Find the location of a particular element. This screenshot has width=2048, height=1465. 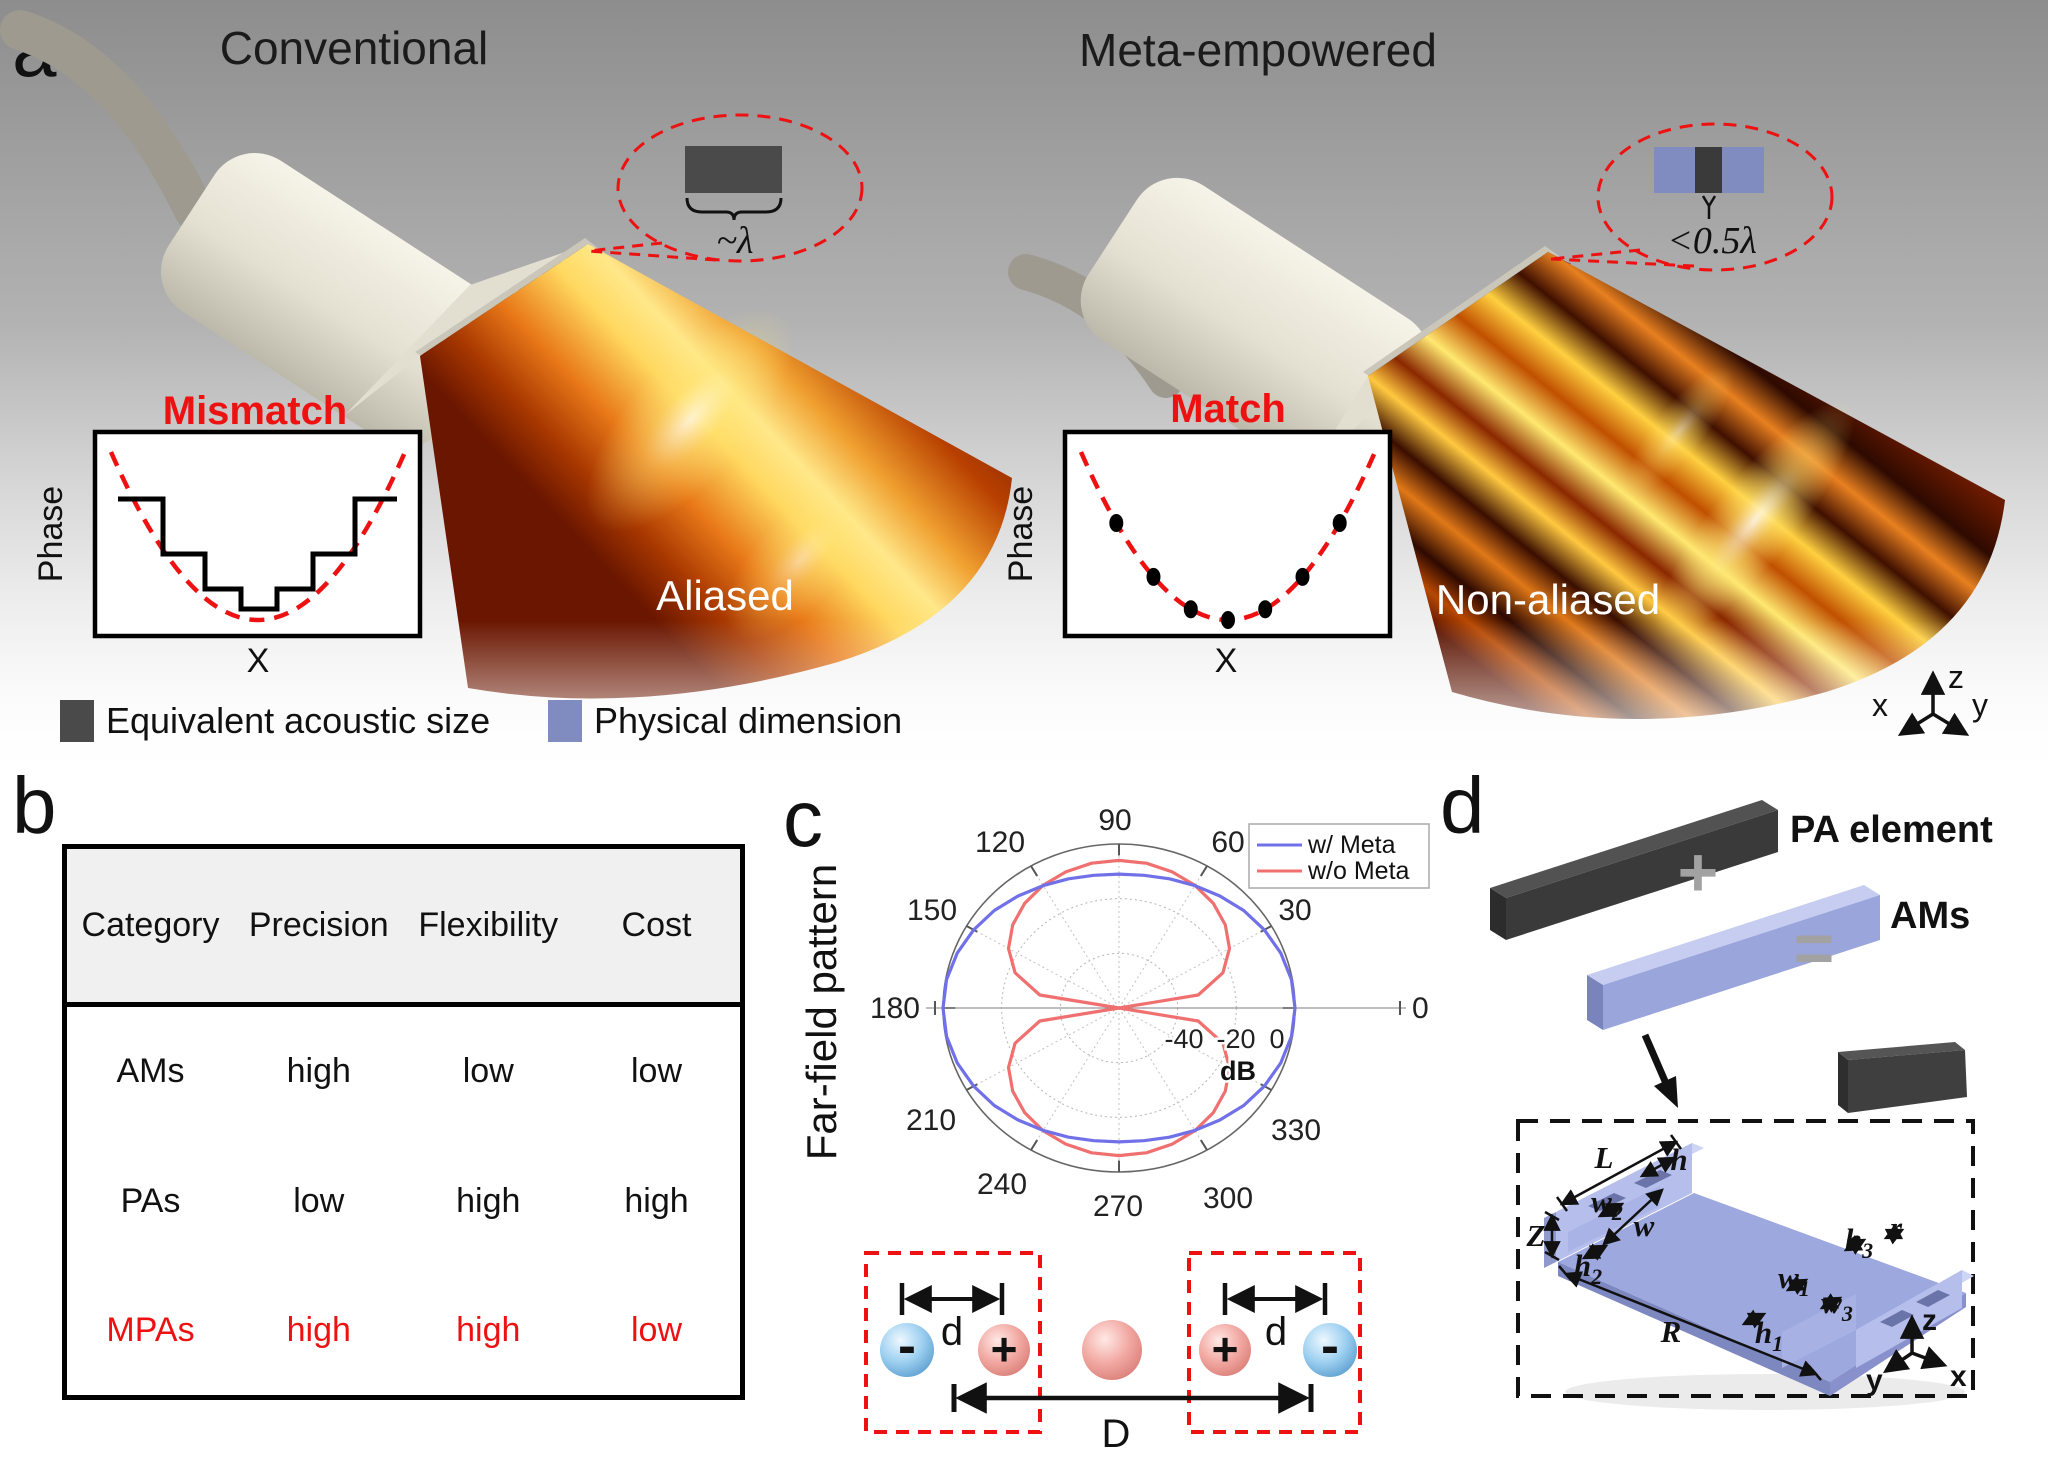

detail-arrow is located at coordinates (1656, 1061).